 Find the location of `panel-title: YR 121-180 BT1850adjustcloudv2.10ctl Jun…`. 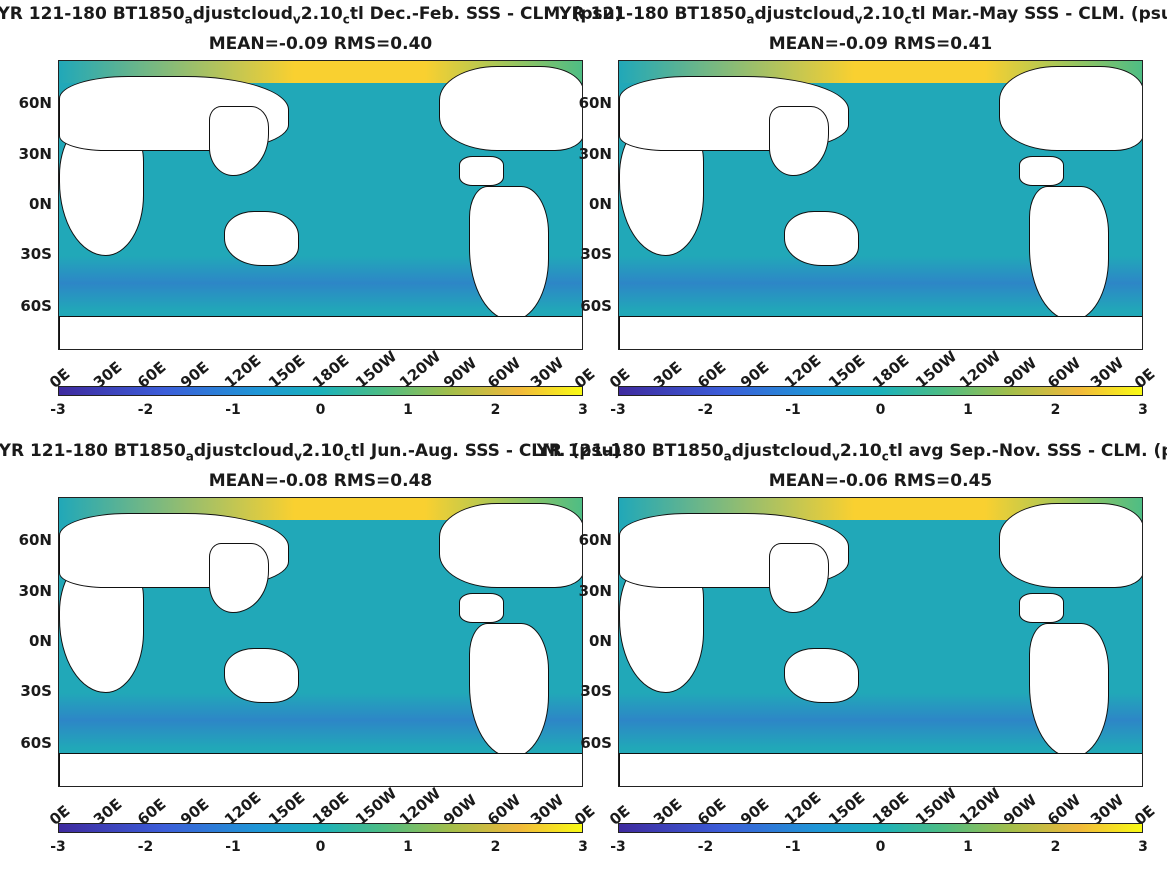

panel-title: YR 121-180 BT1850adjustcloudv2.10ctl Jun… is located at coordinates (330, 452).